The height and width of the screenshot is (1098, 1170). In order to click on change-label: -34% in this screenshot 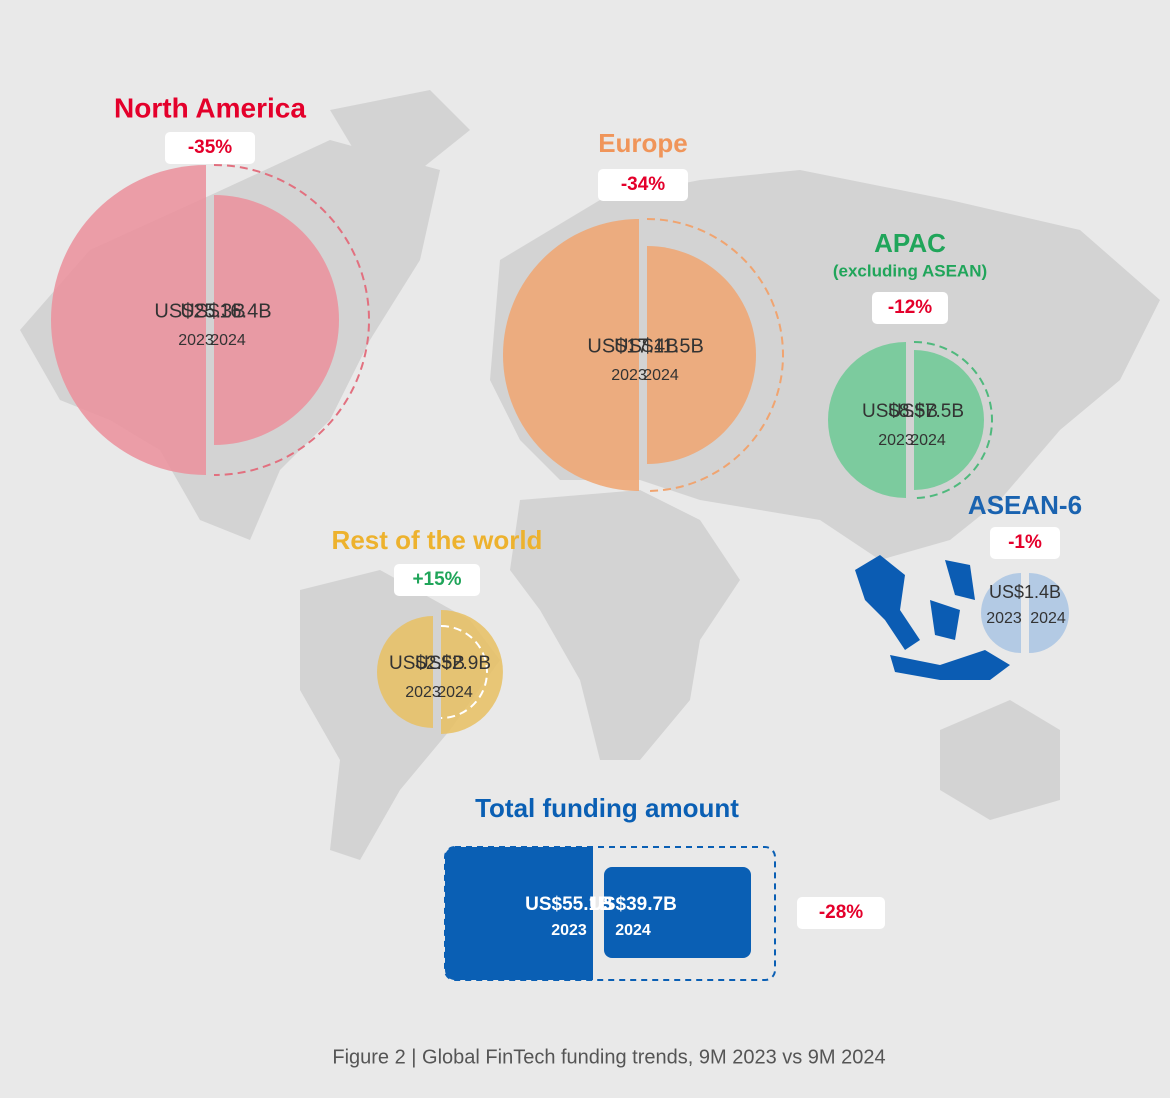, I will do `click(643, 184)`.